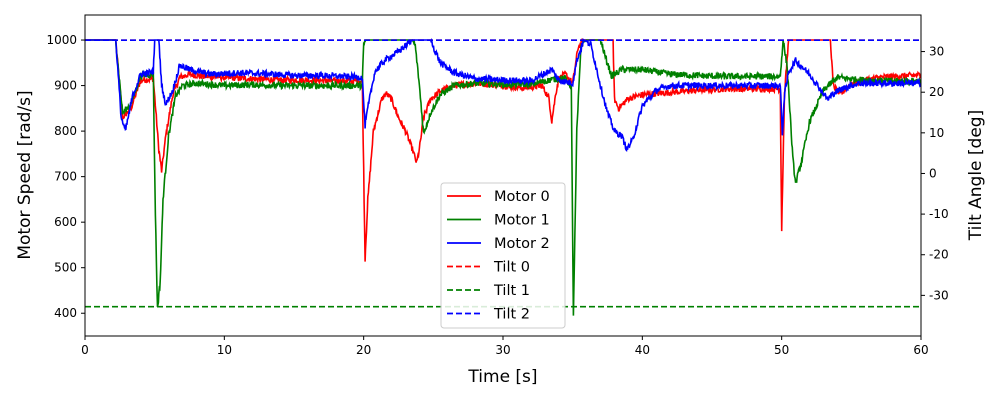 This screenshot has width=1000, height=404. Describe the element at coordinates (642, 350) in the screenshot. I see `x-tick-label: 40` at that location.